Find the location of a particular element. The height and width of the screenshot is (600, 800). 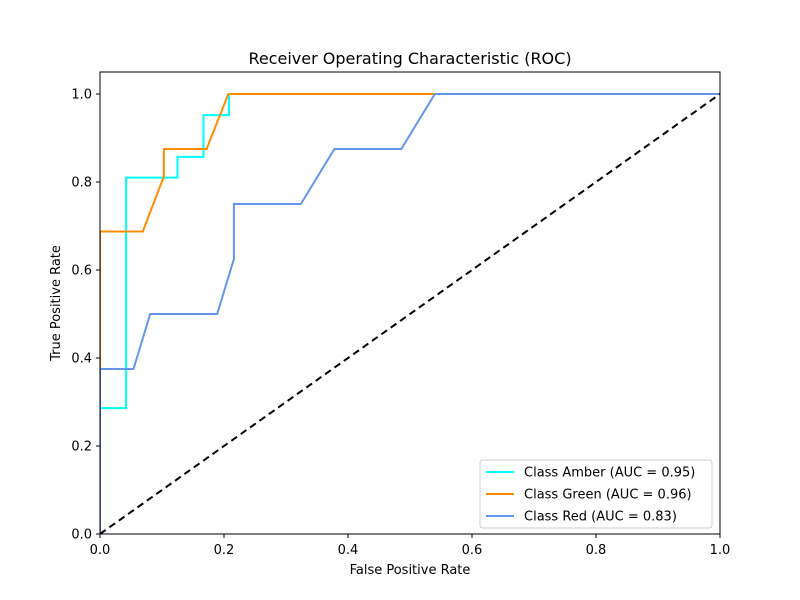

y-tick-label: 0.2 is located at coordinates (81, 447).